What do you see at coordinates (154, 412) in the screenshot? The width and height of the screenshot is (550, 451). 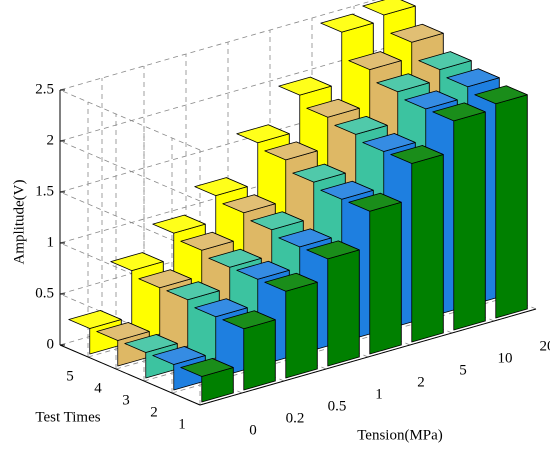 I see `y-tick-label: 2` at bounding box center [154, 412].